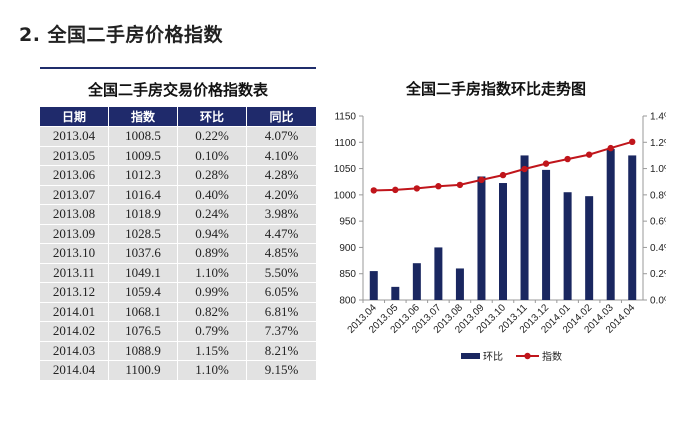 The height and width of the screenshot is (425, 692). Describe the element at coordinates (143, 253) in the screenshot. I see `cell-index: 1037.6` at that location.